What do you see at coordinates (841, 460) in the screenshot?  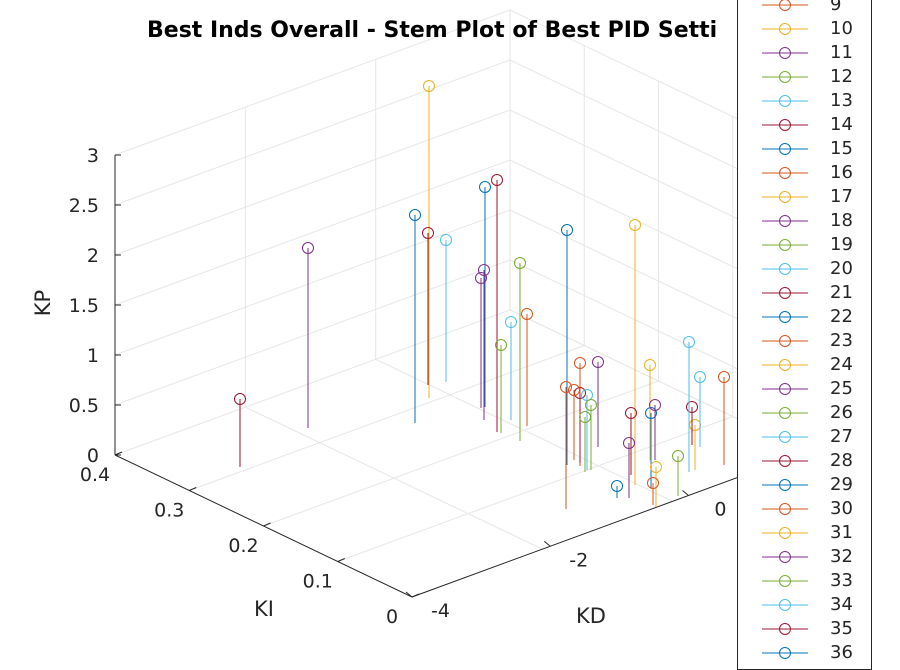 I see `legend-label: 28` at bounding box center [841, 460].